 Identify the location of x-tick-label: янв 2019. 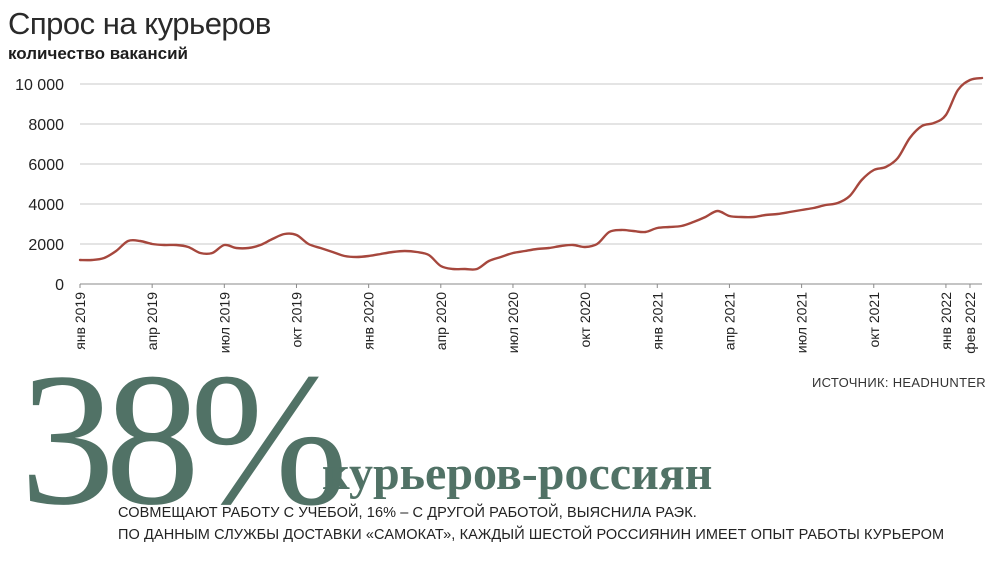
(80, 321).